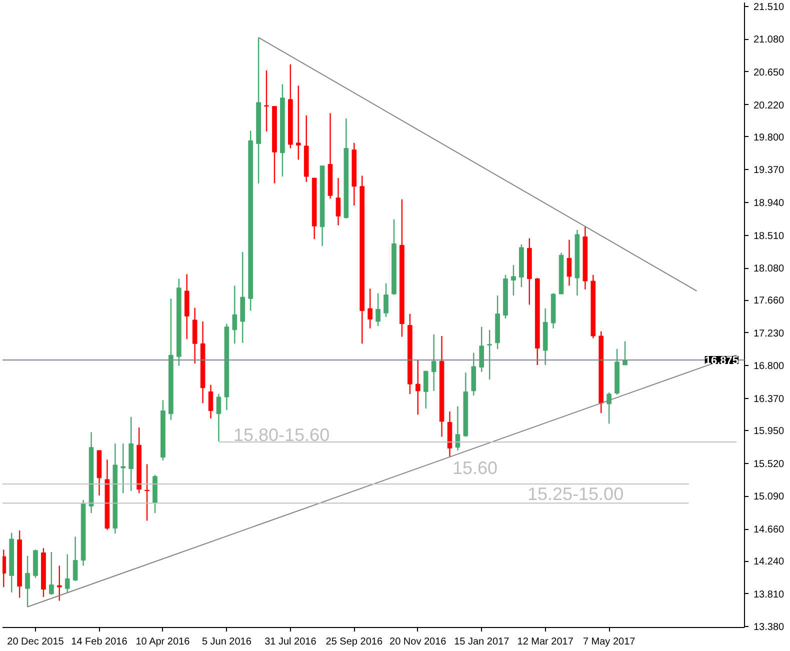  What do you see at coordinates (769, 594) in the screenshot?
I see `y-tick-label: 13.810` at bounding box center [769, 594].